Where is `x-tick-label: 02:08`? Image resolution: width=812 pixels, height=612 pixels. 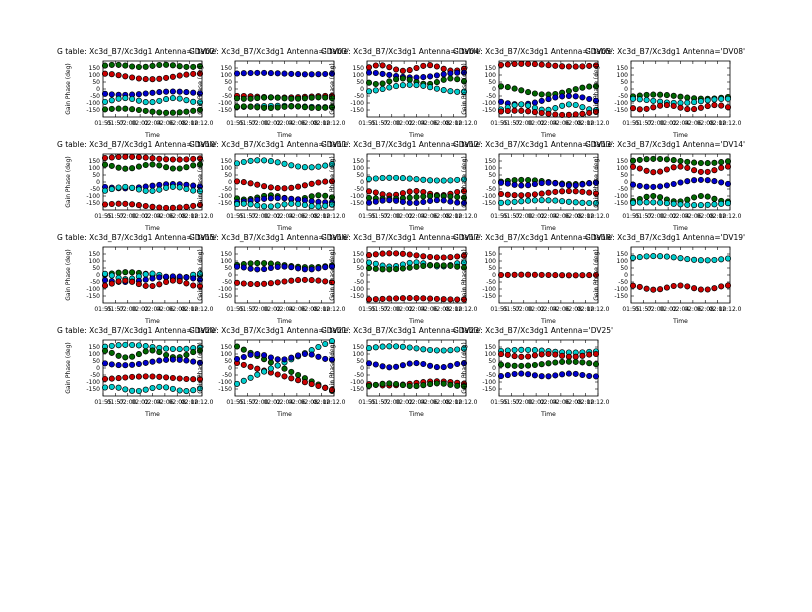 x-tick-label: 02:08 is located at coordinates (177, 309).